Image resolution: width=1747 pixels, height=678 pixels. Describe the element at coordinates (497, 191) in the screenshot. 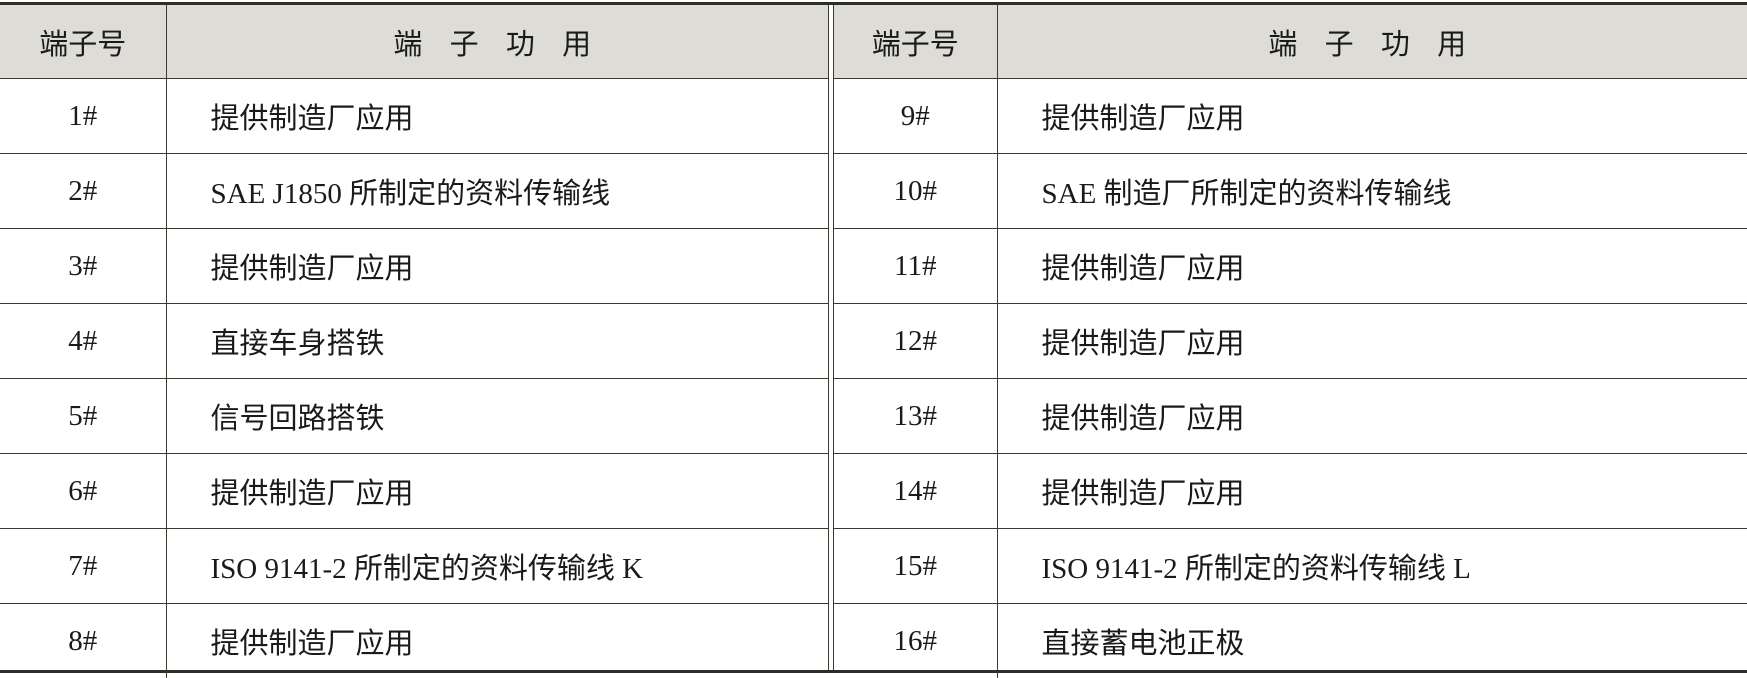

I see `pin-function: SAE J1850 所制定的资料传输线` at that location.